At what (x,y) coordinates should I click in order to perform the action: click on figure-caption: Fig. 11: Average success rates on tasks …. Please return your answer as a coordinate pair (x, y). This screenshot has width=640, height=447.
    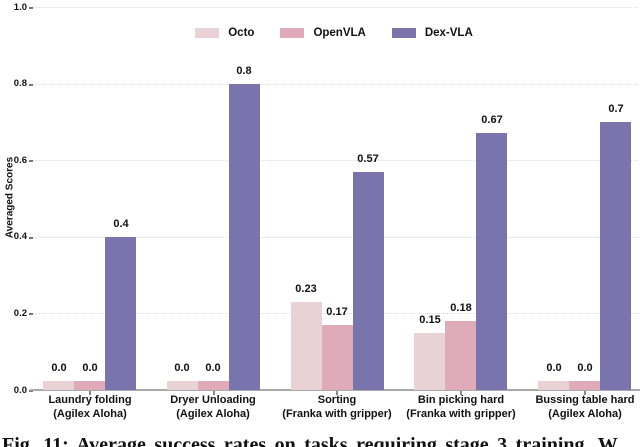
    Looking at the image, I should click on (310, 440).